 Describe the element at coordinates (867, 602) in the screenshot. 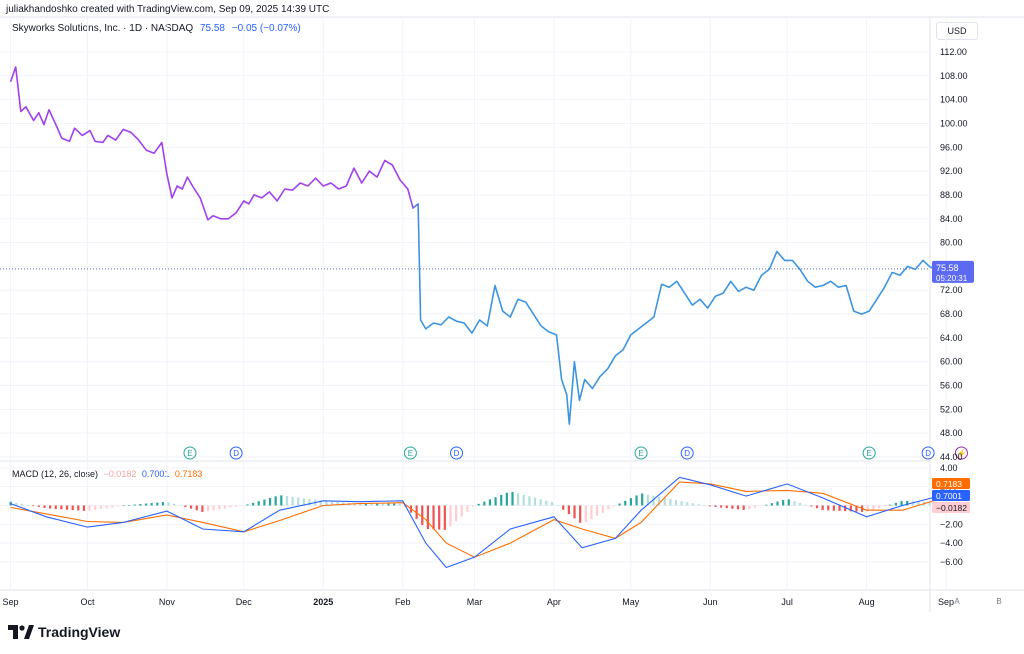

I see `time-tick-label: Aug` at that location.